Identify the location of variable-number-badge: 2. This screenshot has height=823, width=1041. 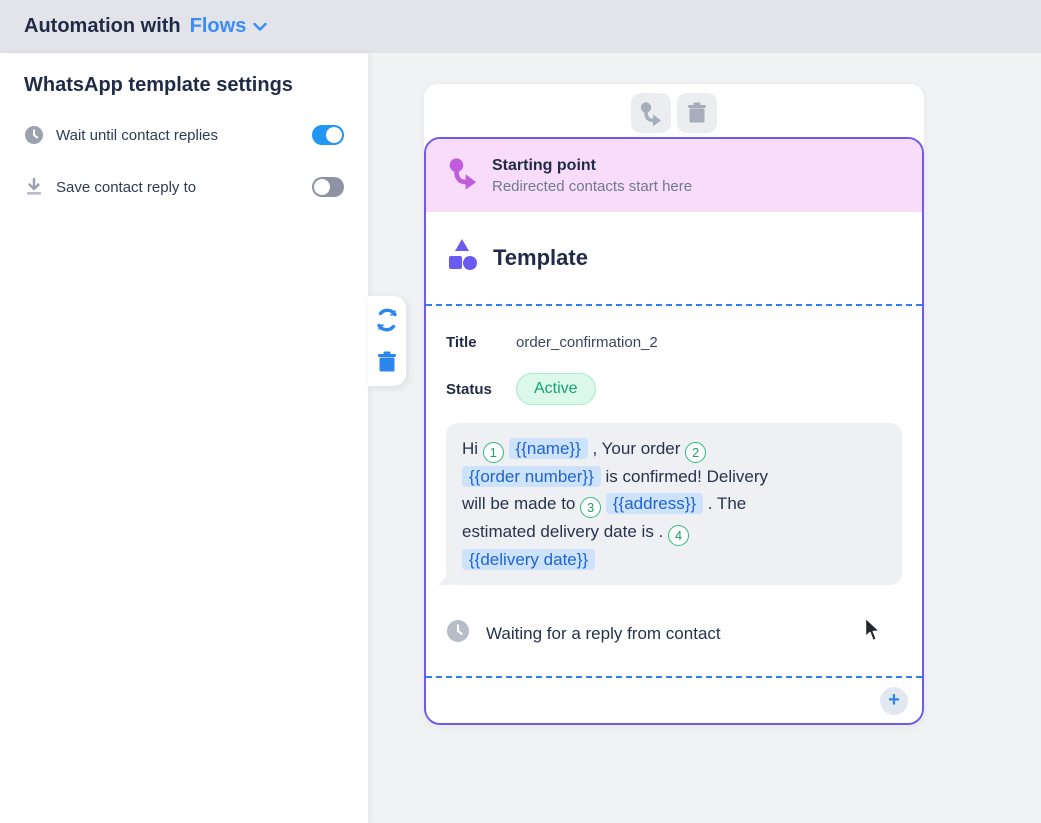
(696, 452).